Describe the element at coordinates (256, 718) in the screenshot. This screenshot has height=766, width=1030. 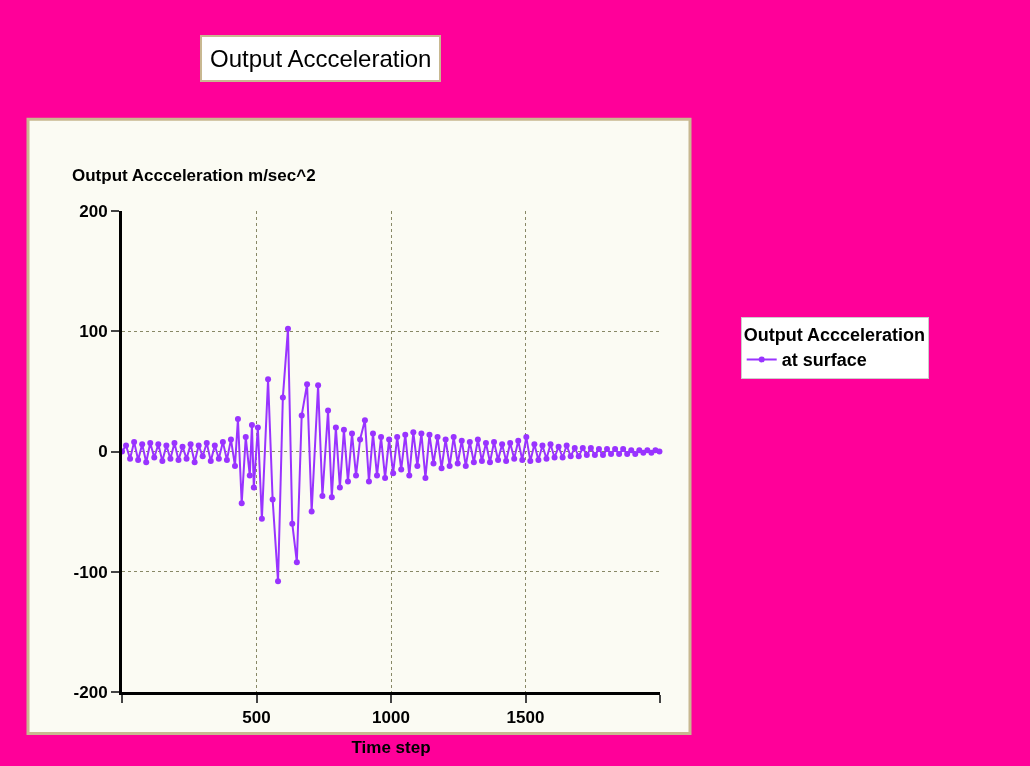
I see `x-tick-label: 500` at that location.